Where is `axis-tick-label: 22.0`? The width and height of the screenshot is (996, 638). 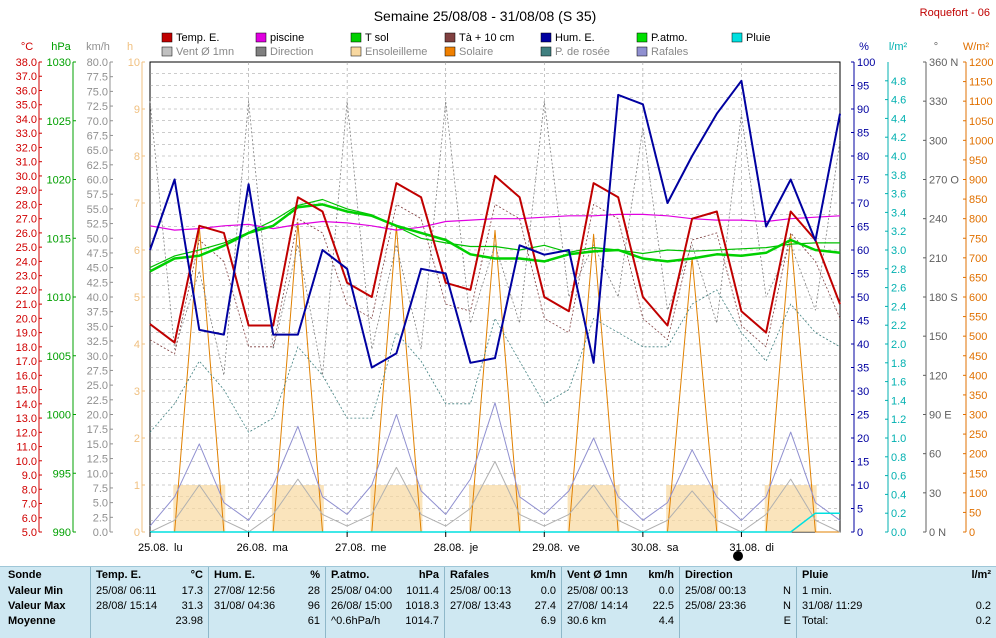 axis-tick-label: 22.0 is located at coordinates (26, 291).